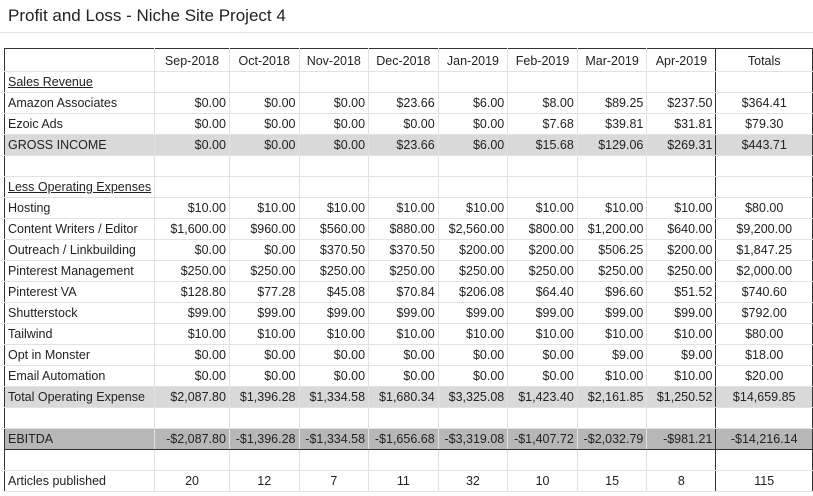  What do you see at coordinates (612, 229) in the screenshot?
I see `cell-mar-2019: $1,200.00` at bounding box center [612, 229].